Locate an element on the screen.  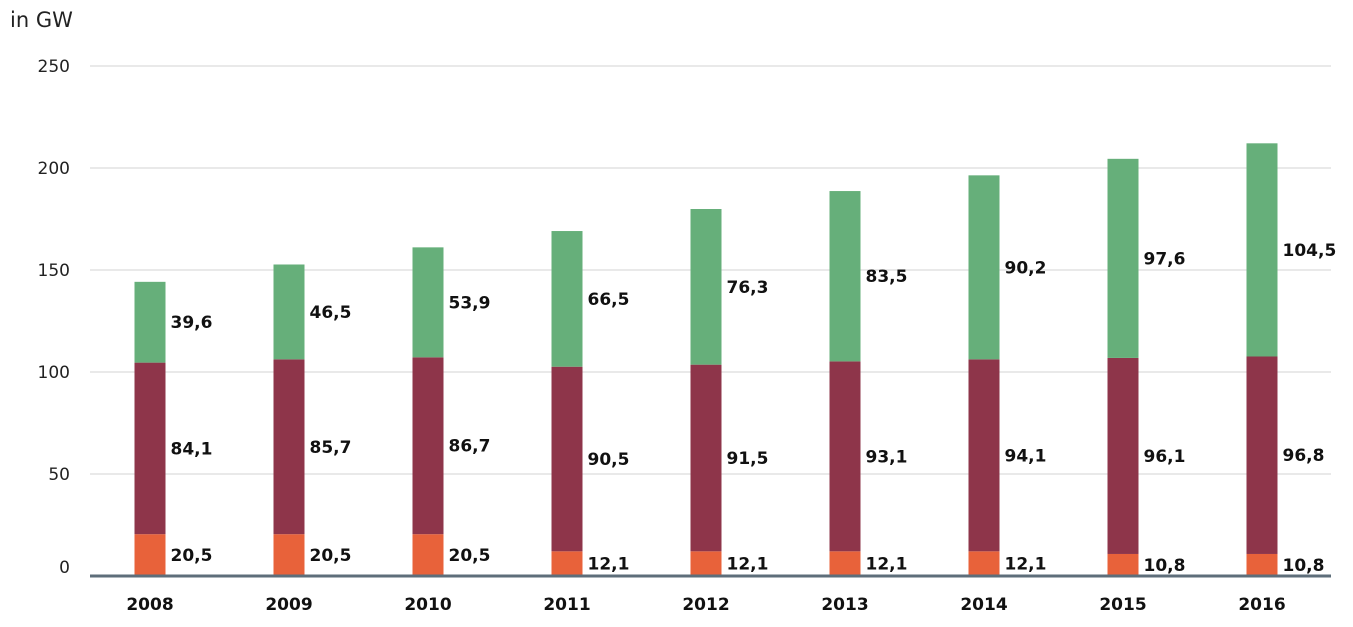
x-axis-ticks: 2008 2009 2010 2011 2012 2013 2014 2015 2016 is located at coordinates (705, 605).